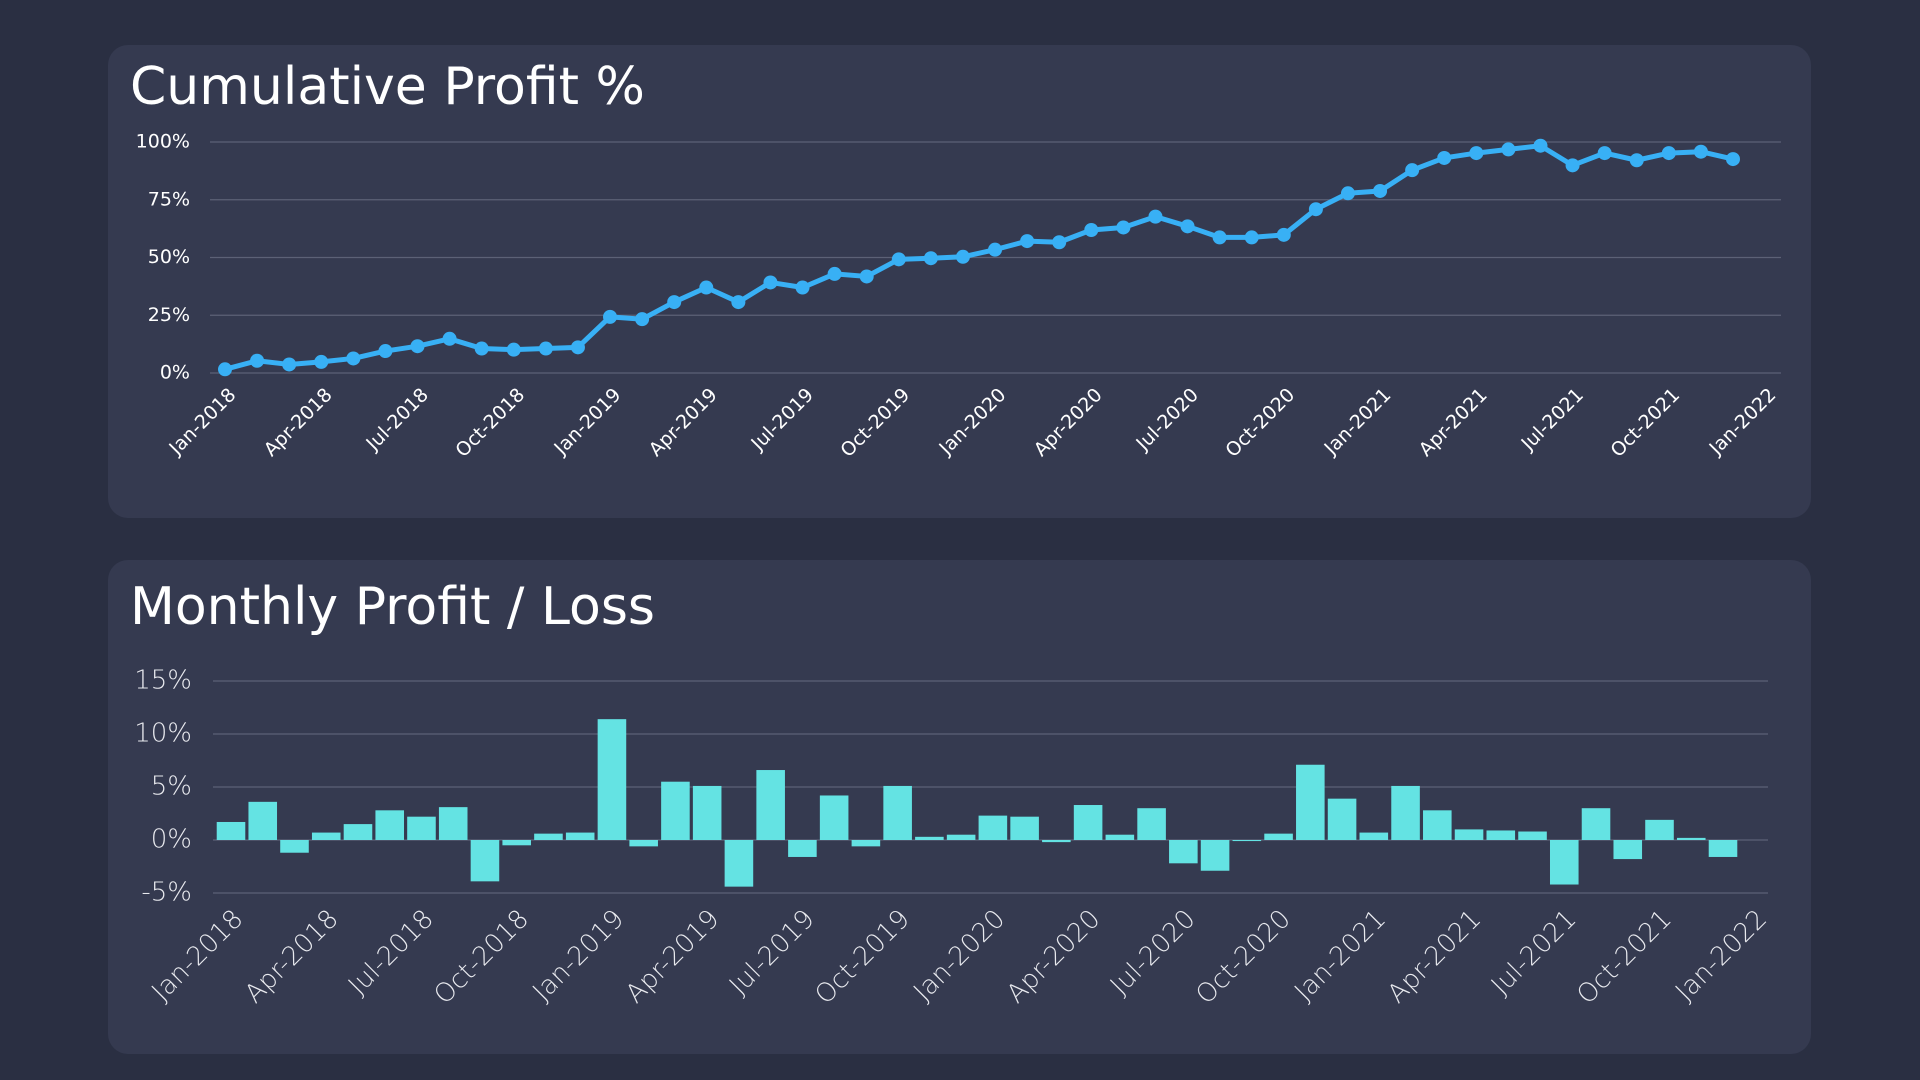 The height and width of the screenshot is (1080, 1920). Describe the element at coordinates (392, 607) in the screenshot. I see `chart-title: Monthly Profit / Loss` at that location.